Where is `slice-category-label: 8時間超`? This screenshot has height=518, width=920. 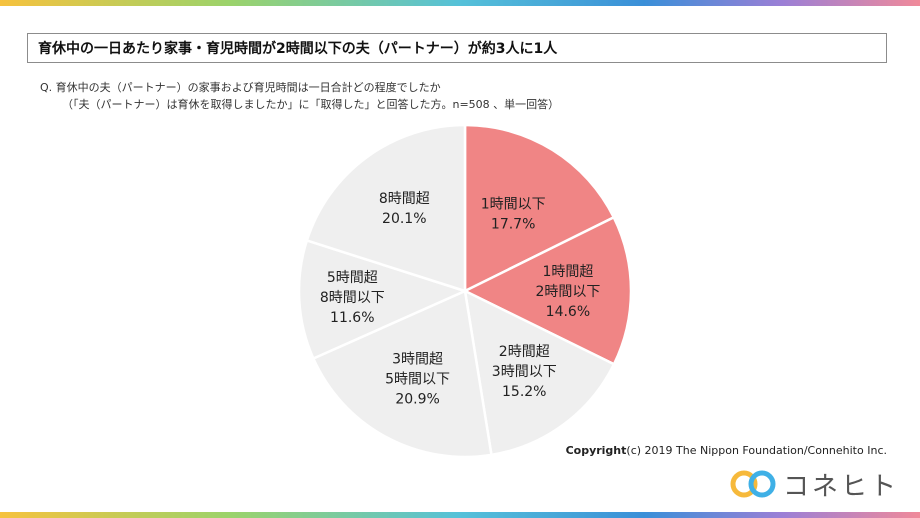 slice-category-label: 8時間超 is located at coordinates (404, 199).